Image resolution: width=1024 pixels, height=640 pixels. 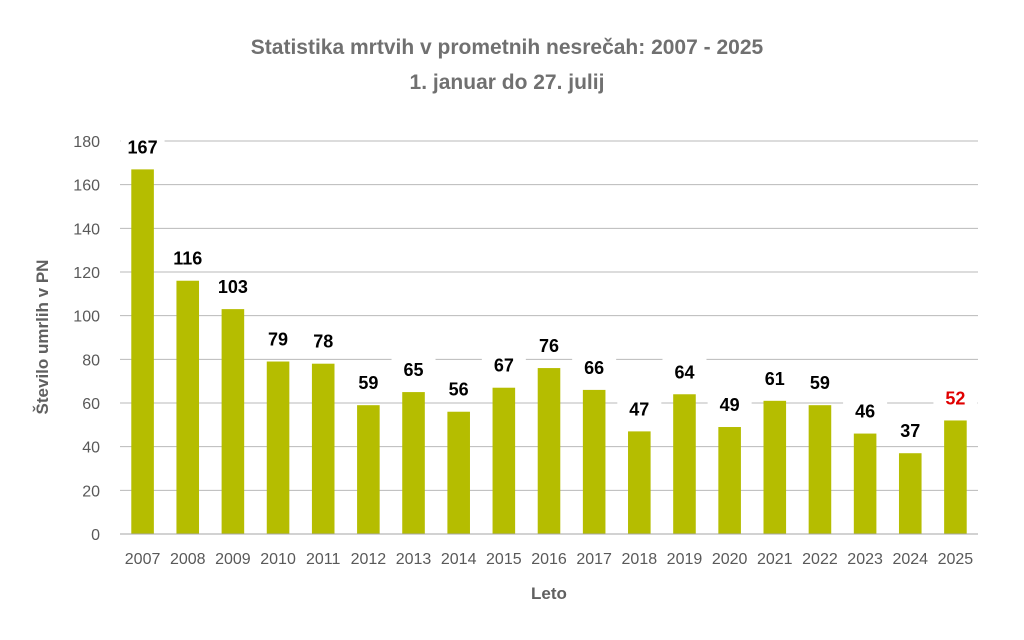 I want to click on x-tick-label: 2024, so click(x=910, y=559).